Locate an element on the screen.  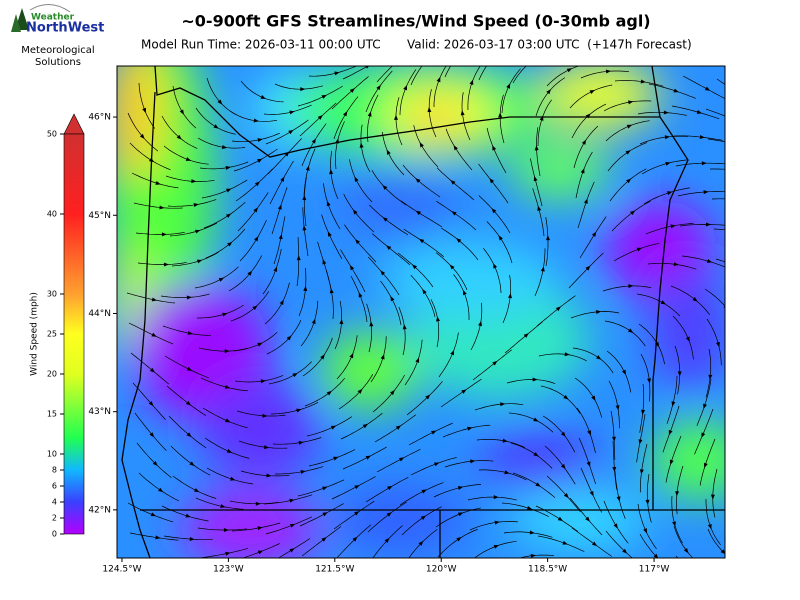
colorbar-tick-label: 6 is located at coordinates (54, 486).